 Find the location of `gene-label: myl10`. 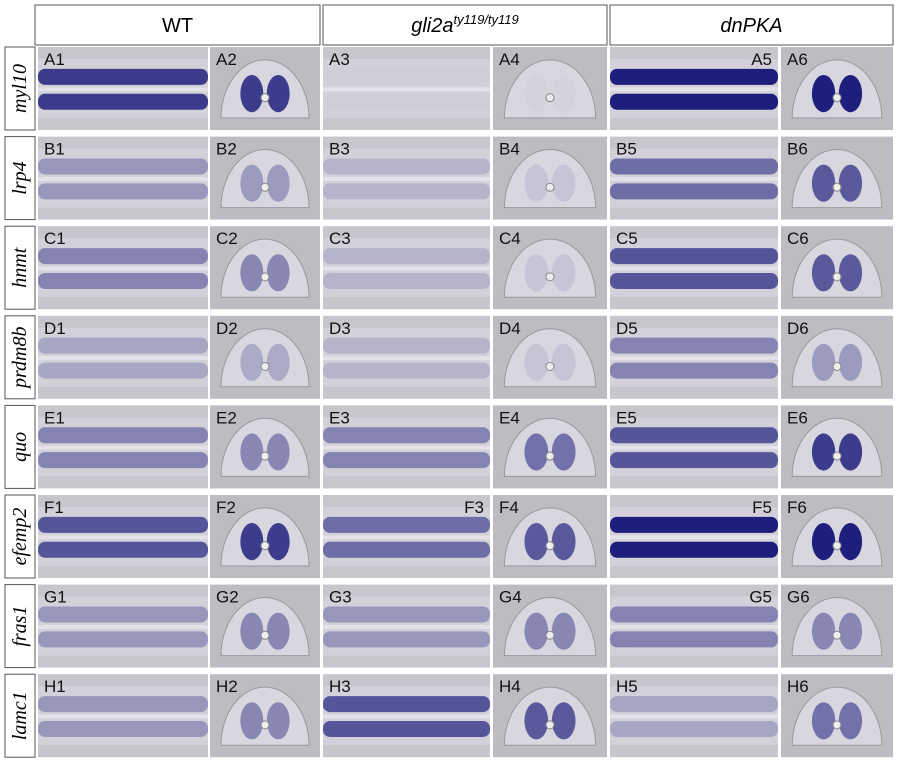

gene-label: myl10 is located at coordinates (20, 88).